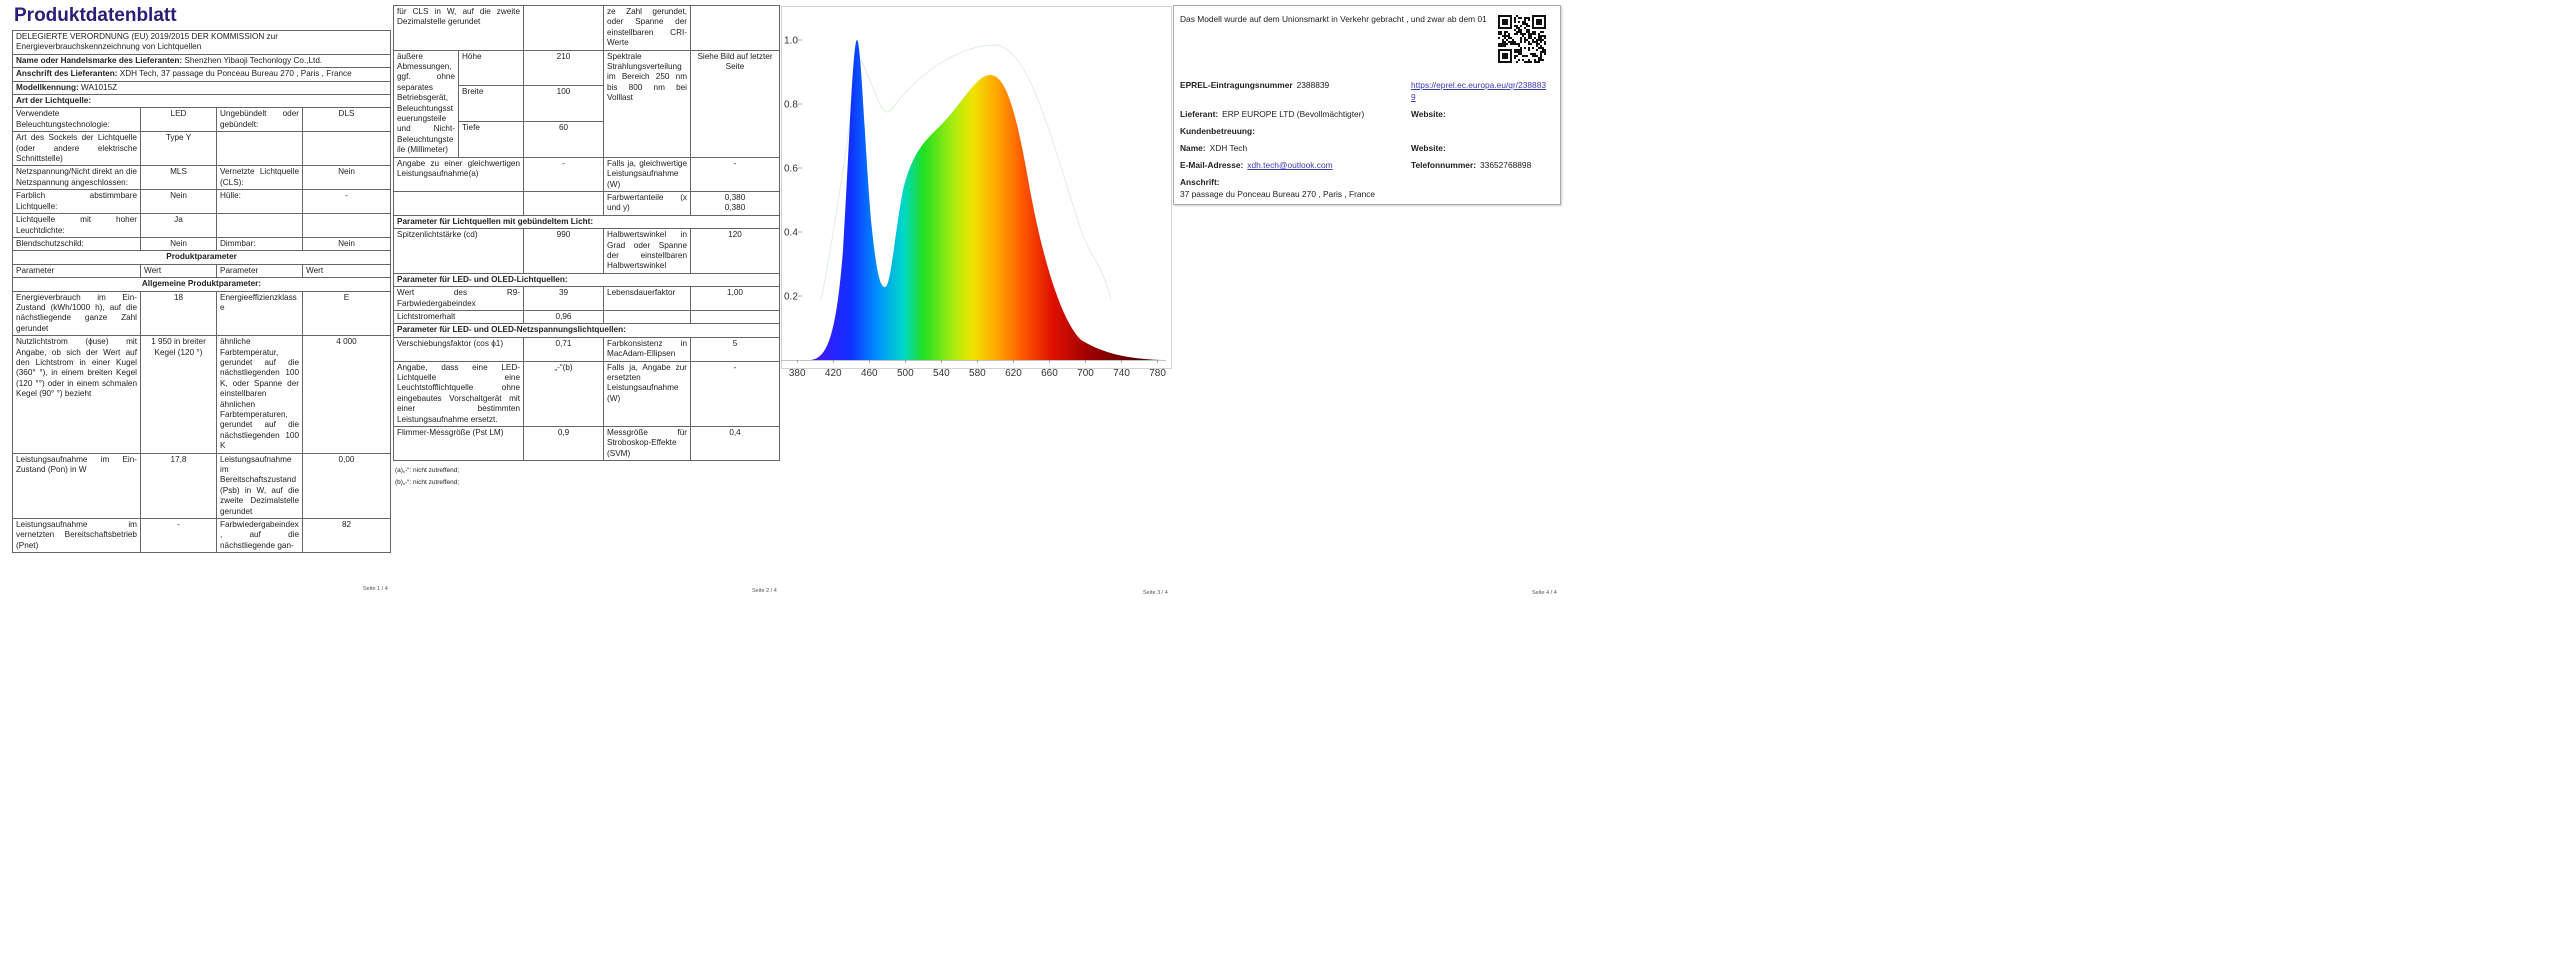 This screenshot has width=2560, height=971. What do you see at coordinates (647, 444) in the screenshot?
I see `table-cell: Messgröße für Stroboskop-Effekte (SVM)` at bounding box center [647, 444].